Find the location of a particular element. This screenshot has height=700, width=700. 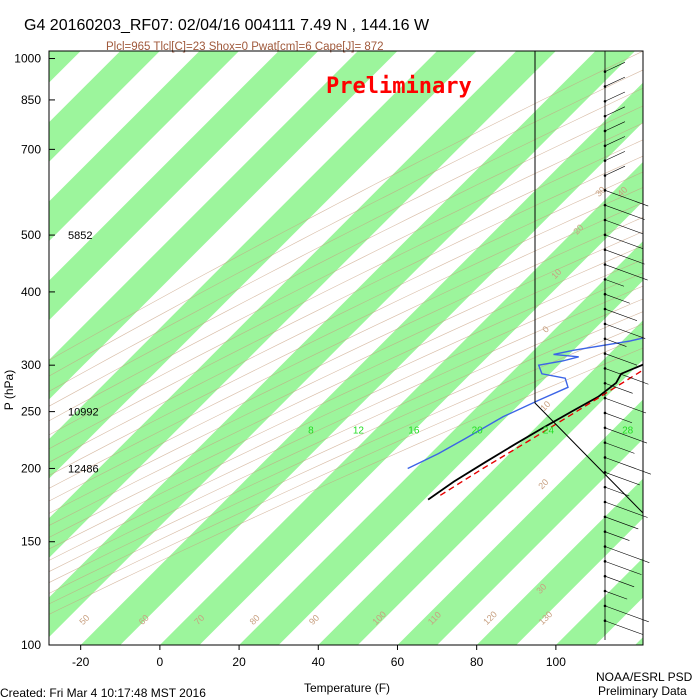

mixing-ratio-label: 24 is located at coordinates (549, 431).